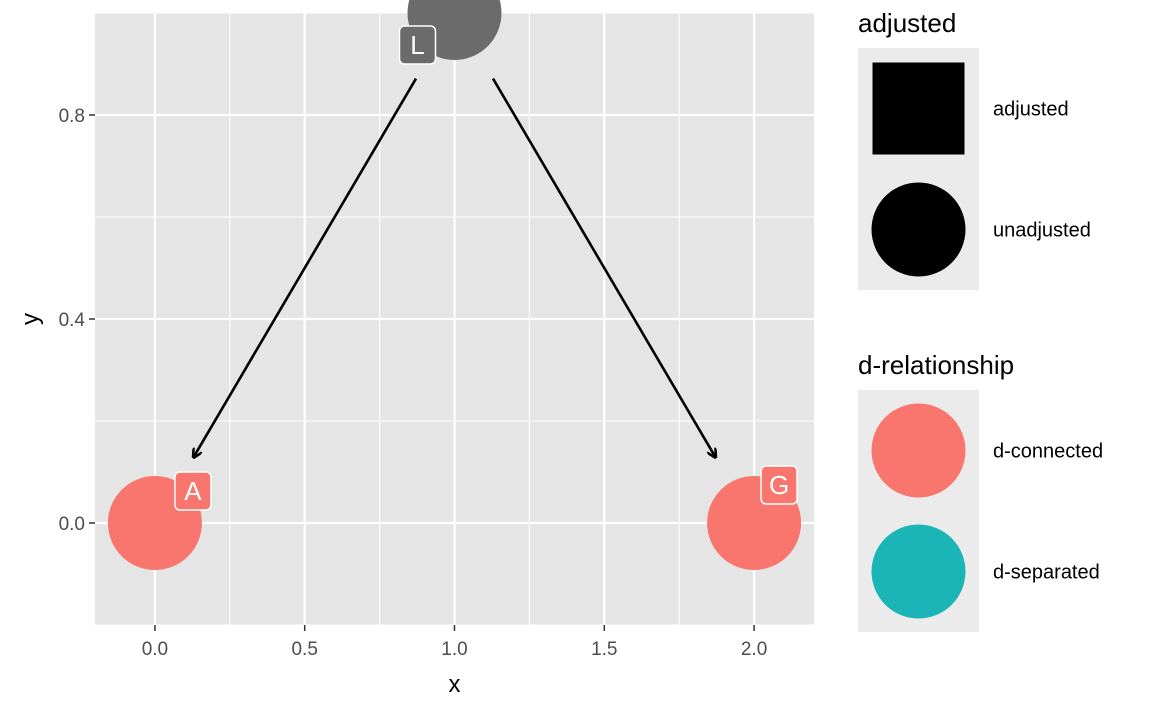 The height and width of the screenshot is (711, 1152). What do you see at coordinates (455, 684) in the screenshot?
I see `x-axis-title: x` at bounding box center [455, 684].